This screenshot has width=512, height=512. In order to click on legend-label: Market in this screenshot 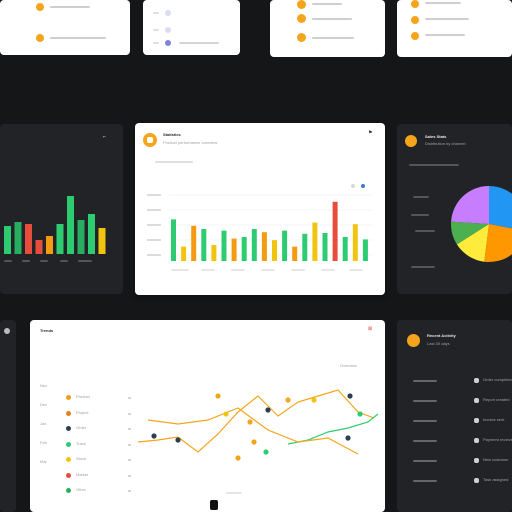, I will do `click(82, 474)`.